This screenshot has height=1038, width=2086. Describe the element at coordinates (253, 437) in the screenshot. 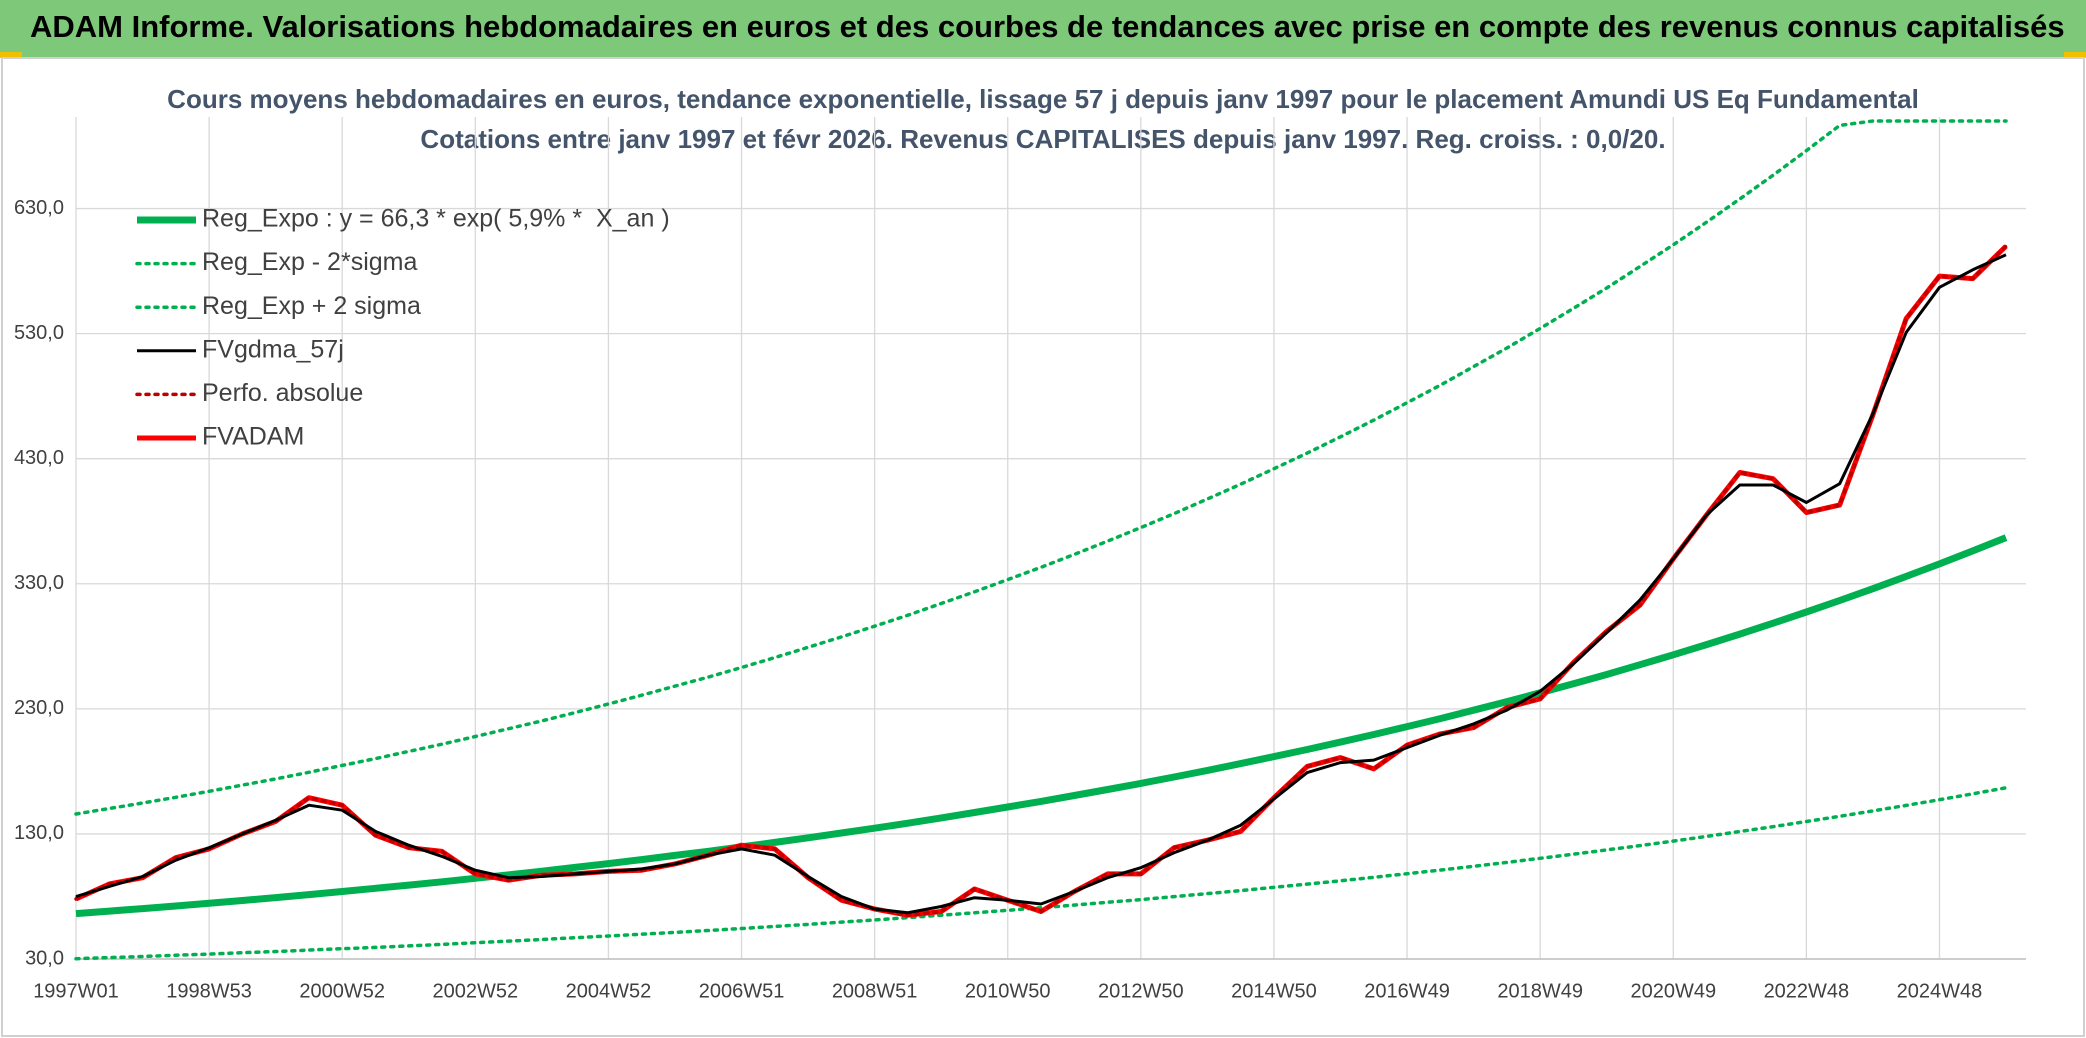

I see `legend-label: FVADAM` at that location.